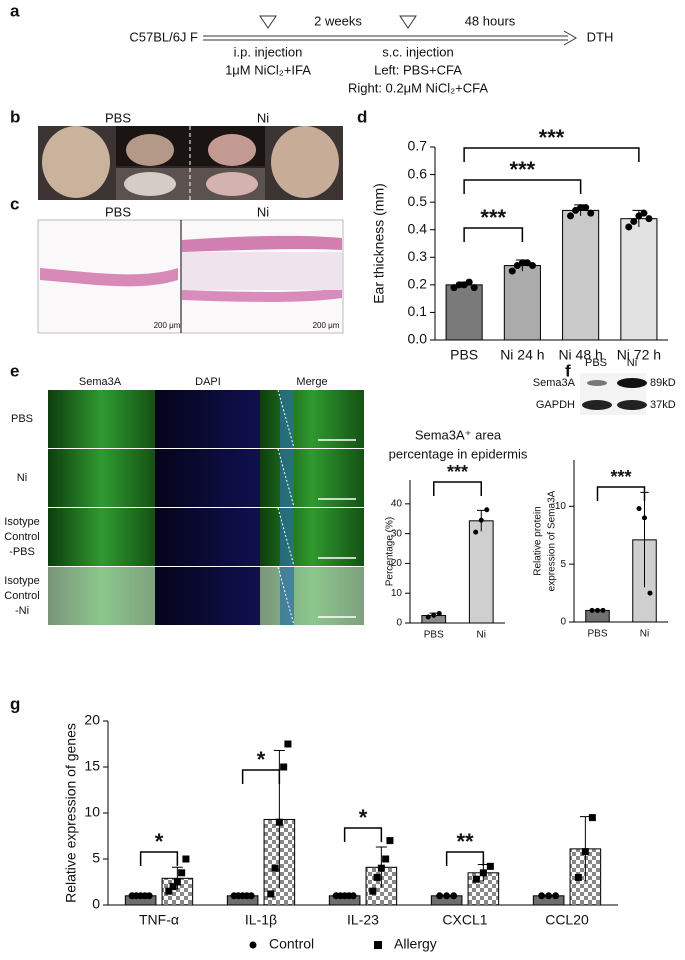 This screenshot has width=685, height=960. Describe the element at coordinates (96, 858) in the screenshot. I see `y-tick-label: 5` at that location.